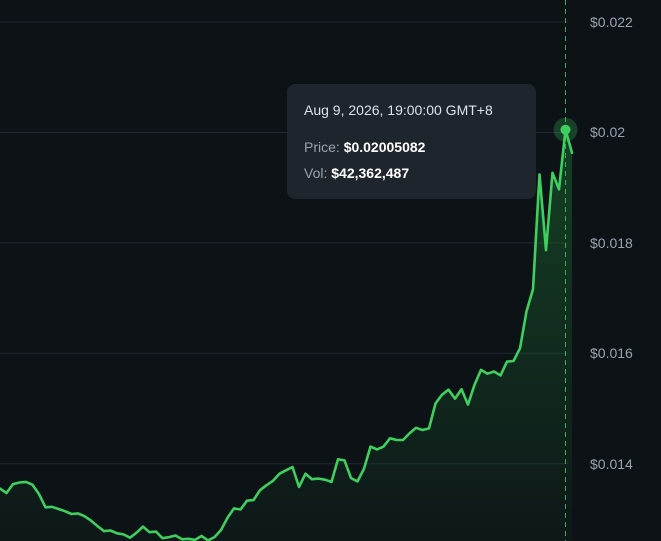 The image size is (661, 541). Describe the element at coordinates (316, 173) in the screenshot. I see `tooltip-volume-label: Vol:` at that location.